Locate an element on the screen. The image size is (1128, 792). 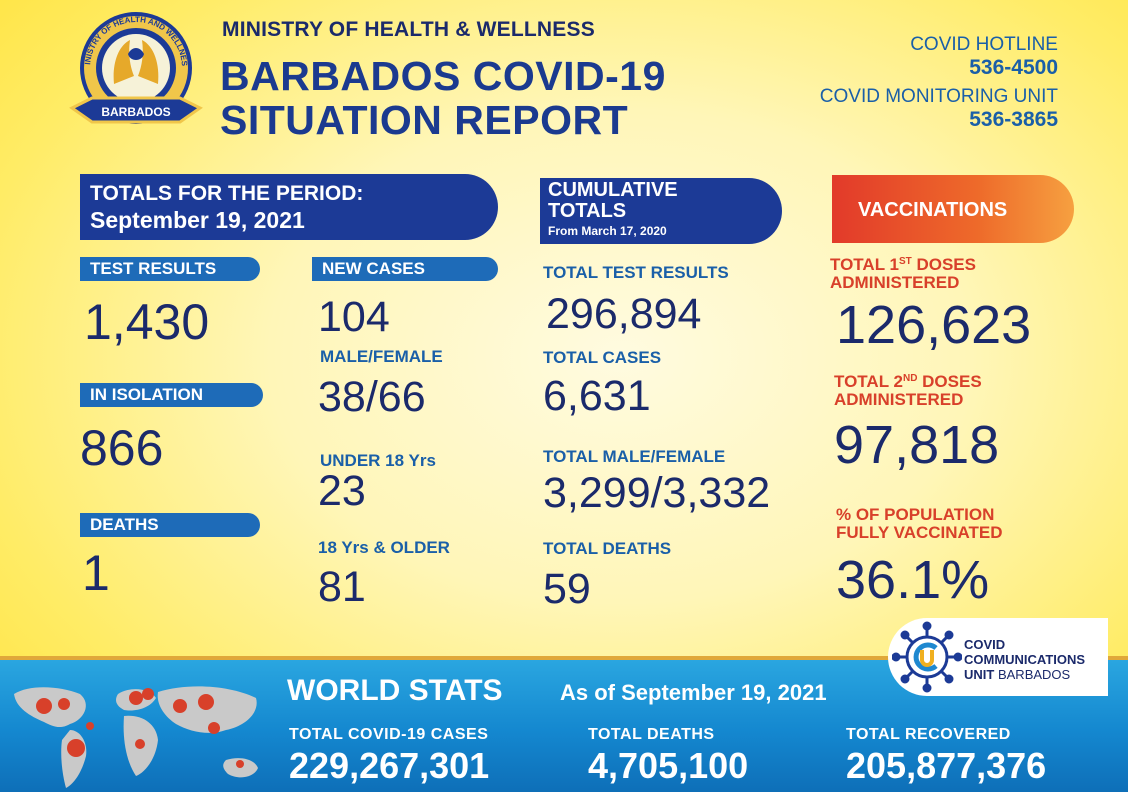
male-female-value: 38/66 is located at coordinates (372, 397).